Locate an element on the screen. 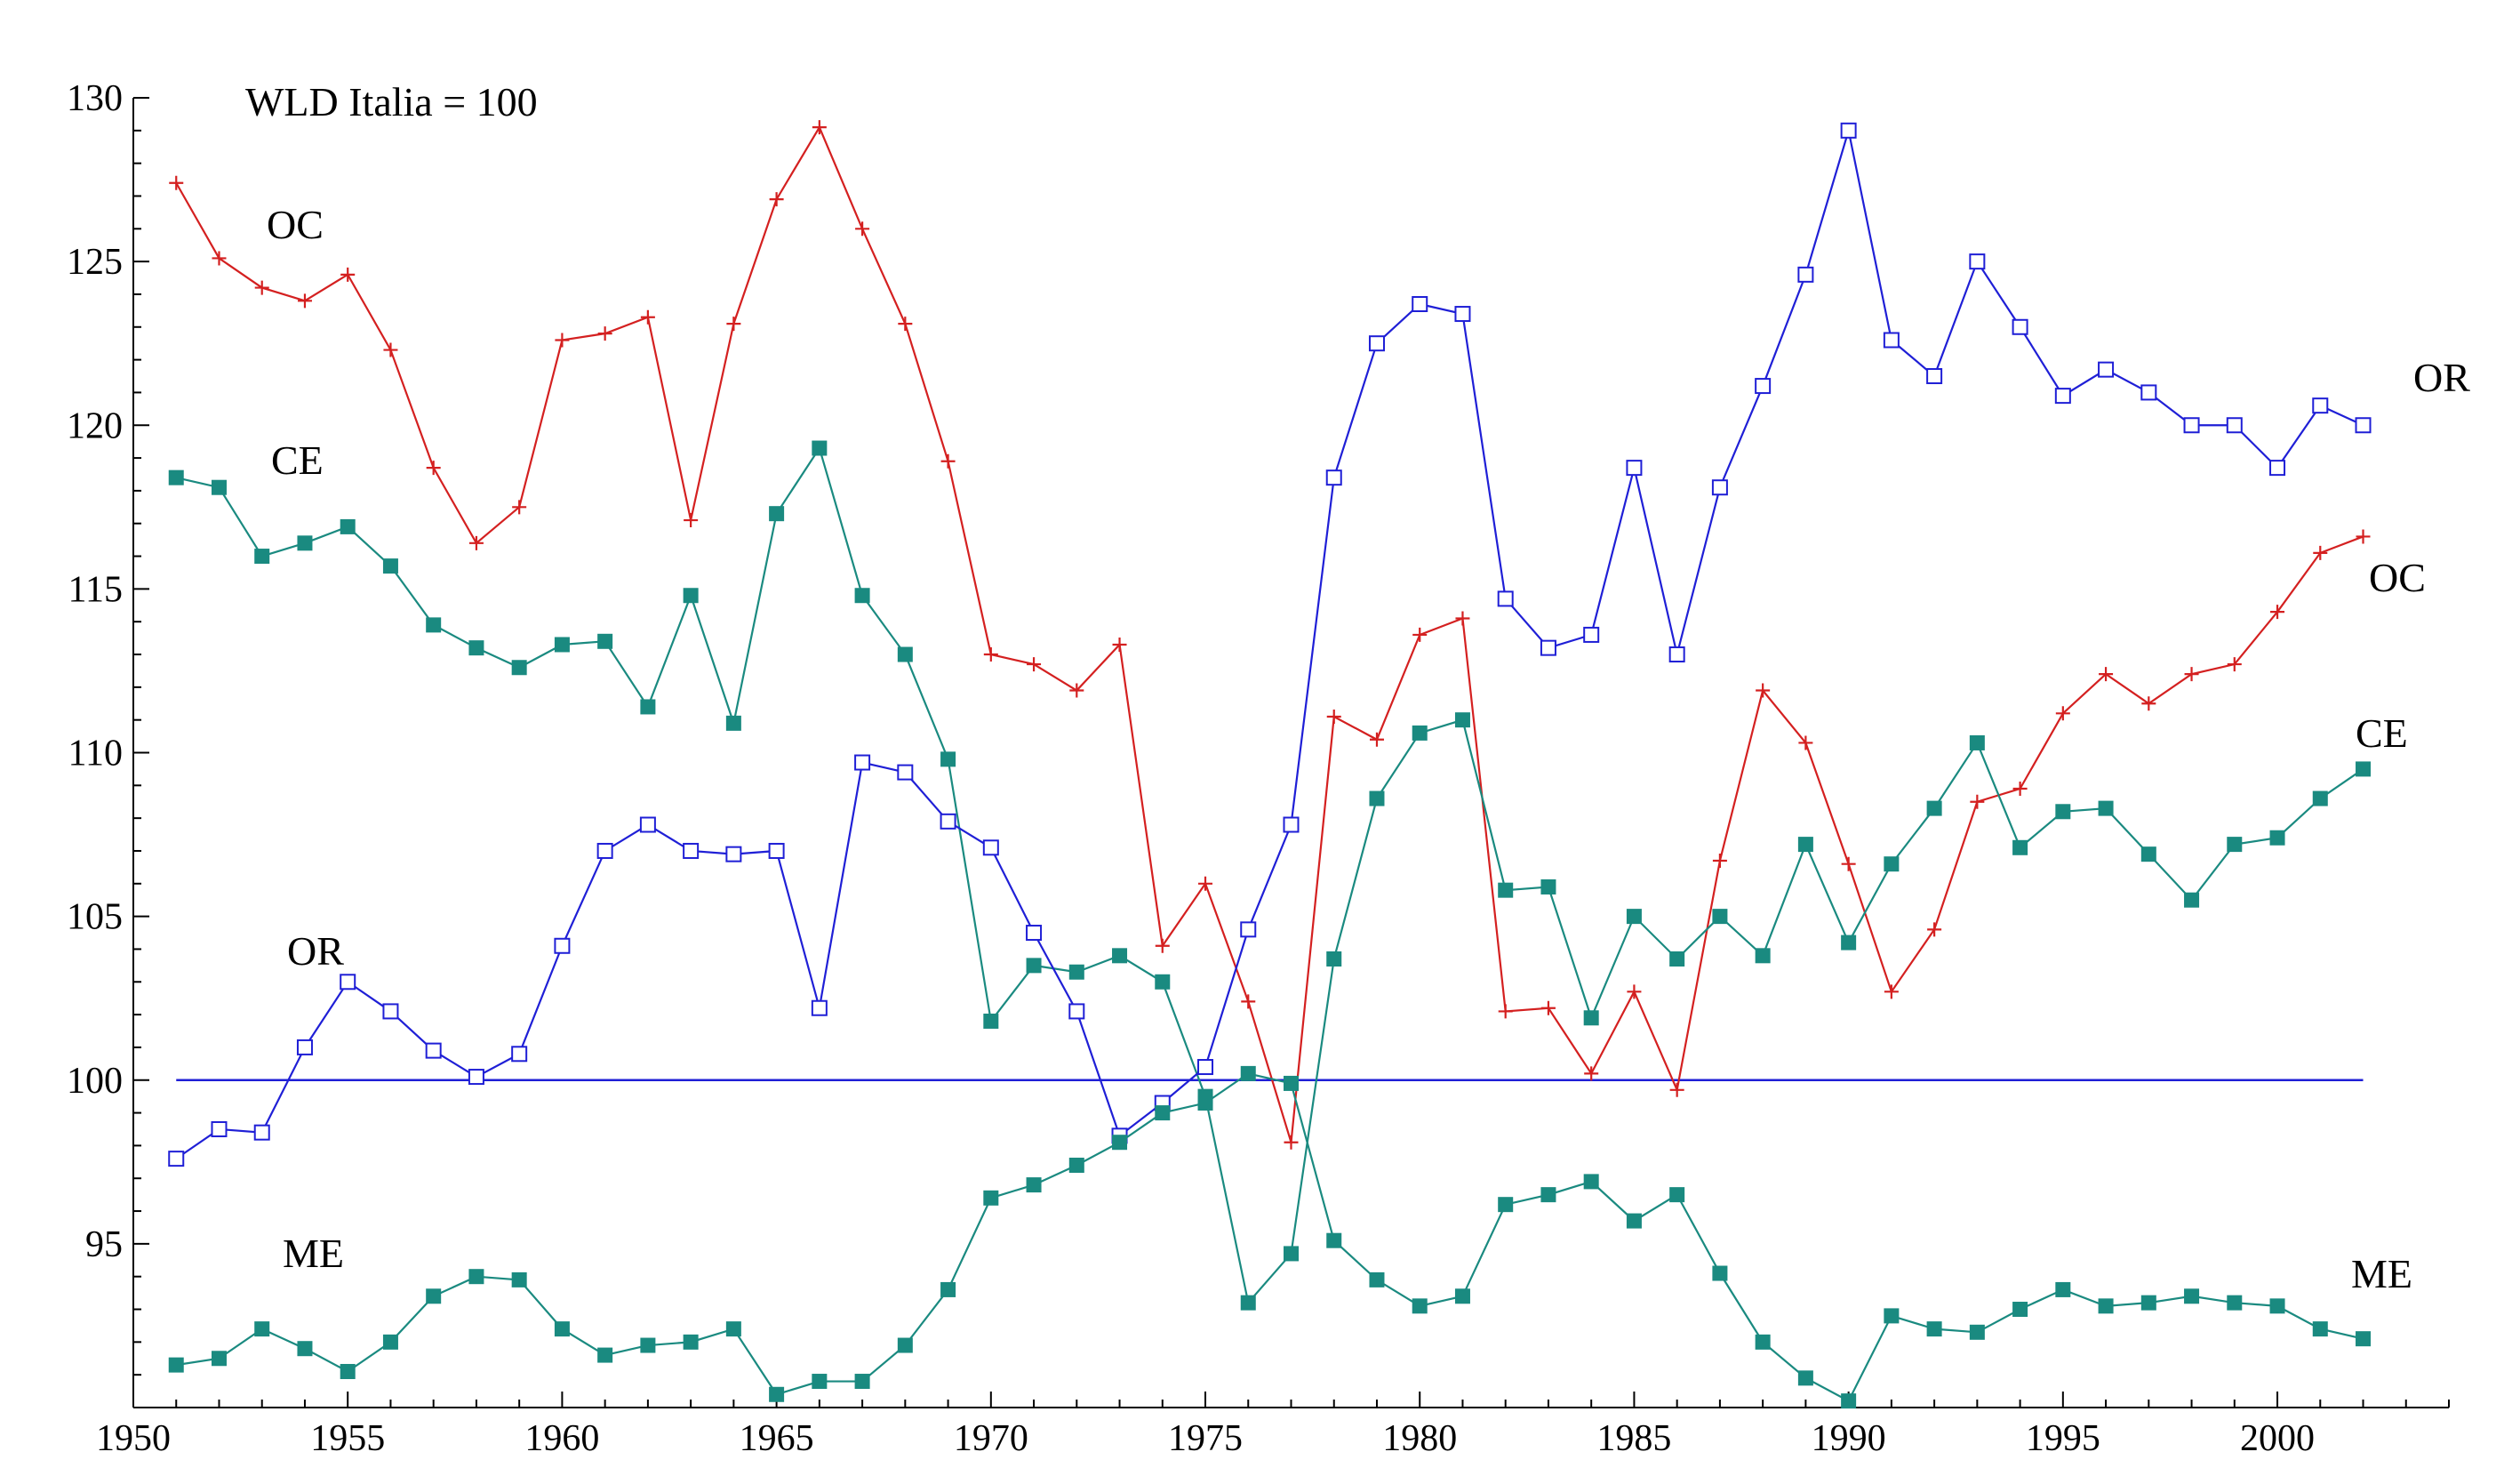  series-label-ce-start: CE is located at coordinates (297, 460).